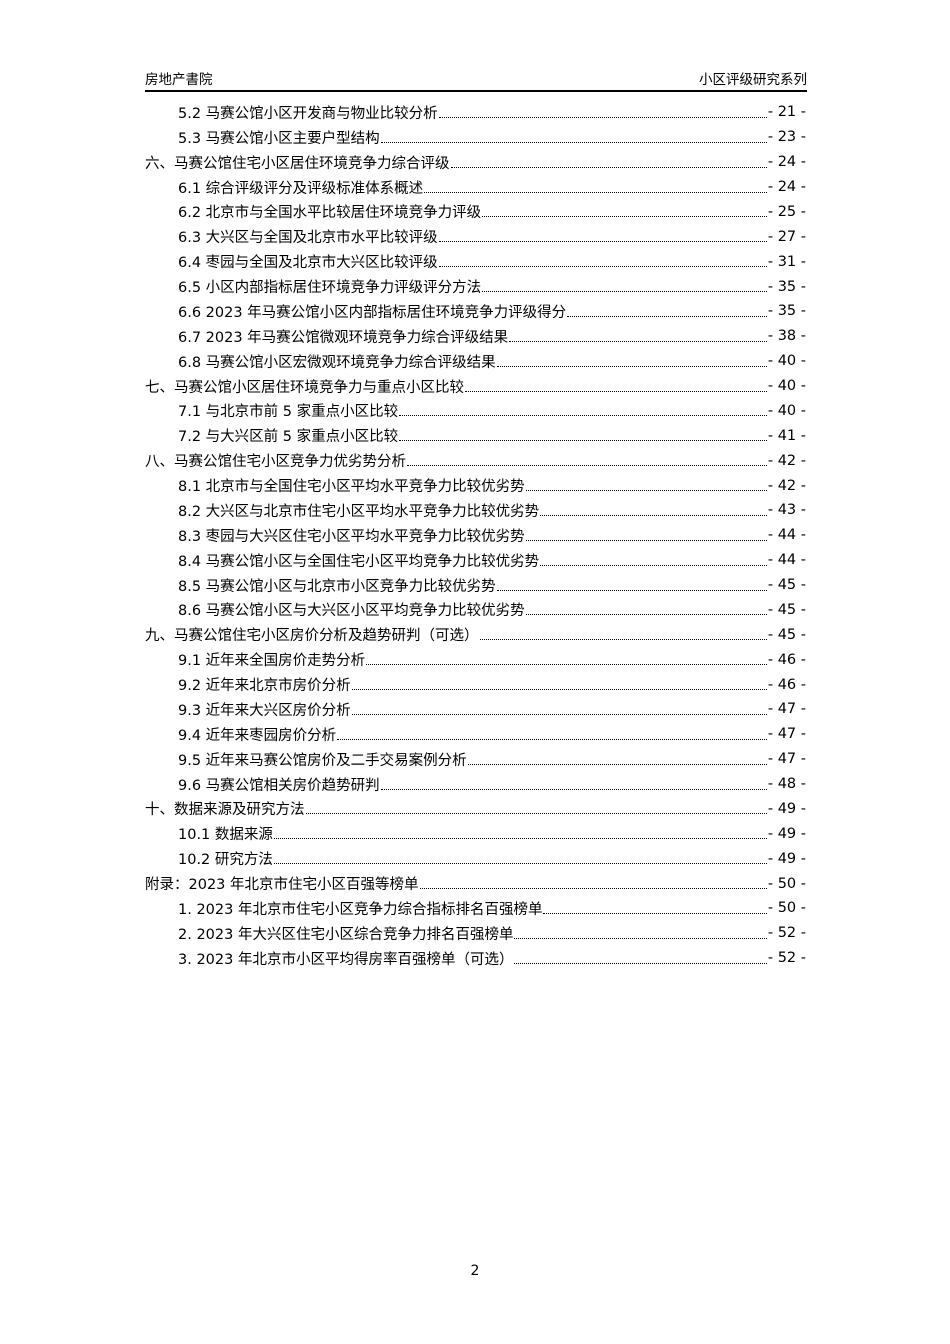 The image size is (950, 1344). What do you see at coordinates (475, 883) in the screenshot?
I see `toc-entry: 附录：2023 年北京市住宅小区百强等榜单 - 50 -` at bounding box center [475, 883].